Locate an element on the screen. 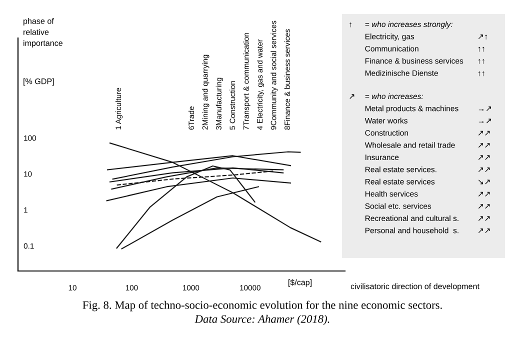 This screenshot has height=343, width=525. caption: Fig. 8. Map of techno-socio-economic evolution for the nine economic sectors. is located at coordinates (262, 306).